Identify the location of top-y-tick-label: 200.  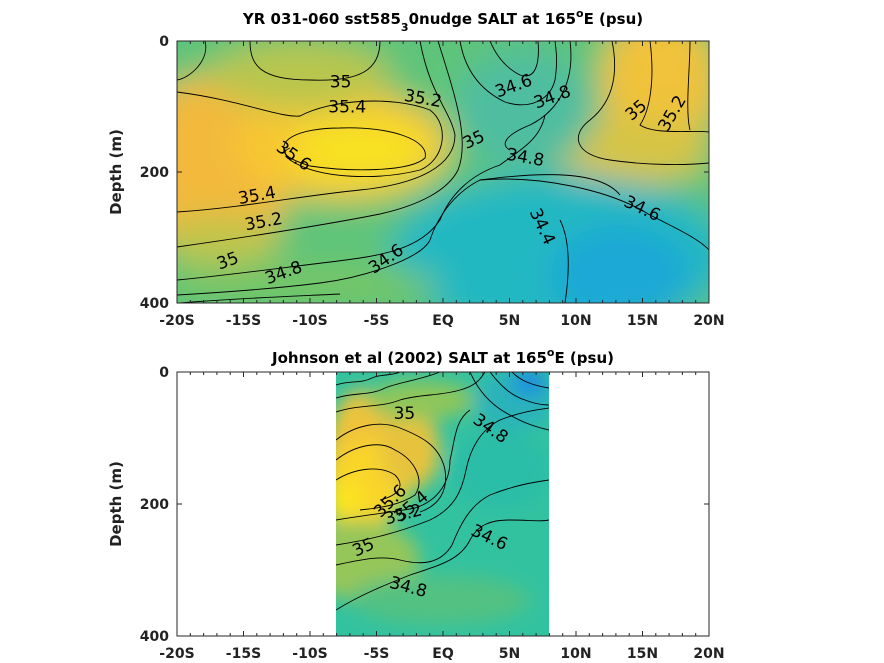
(154, 173).